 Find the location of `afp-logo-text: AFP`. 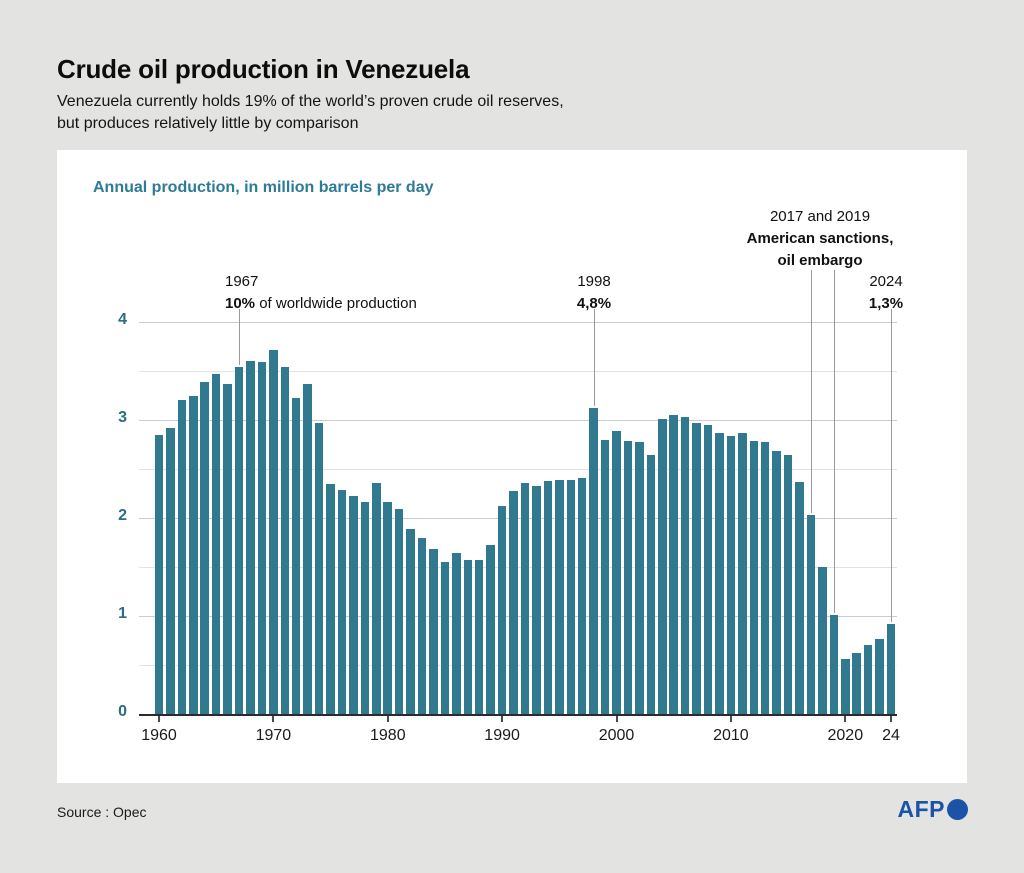

afp-logo-text: AFP is located at coordinates (921, 809).